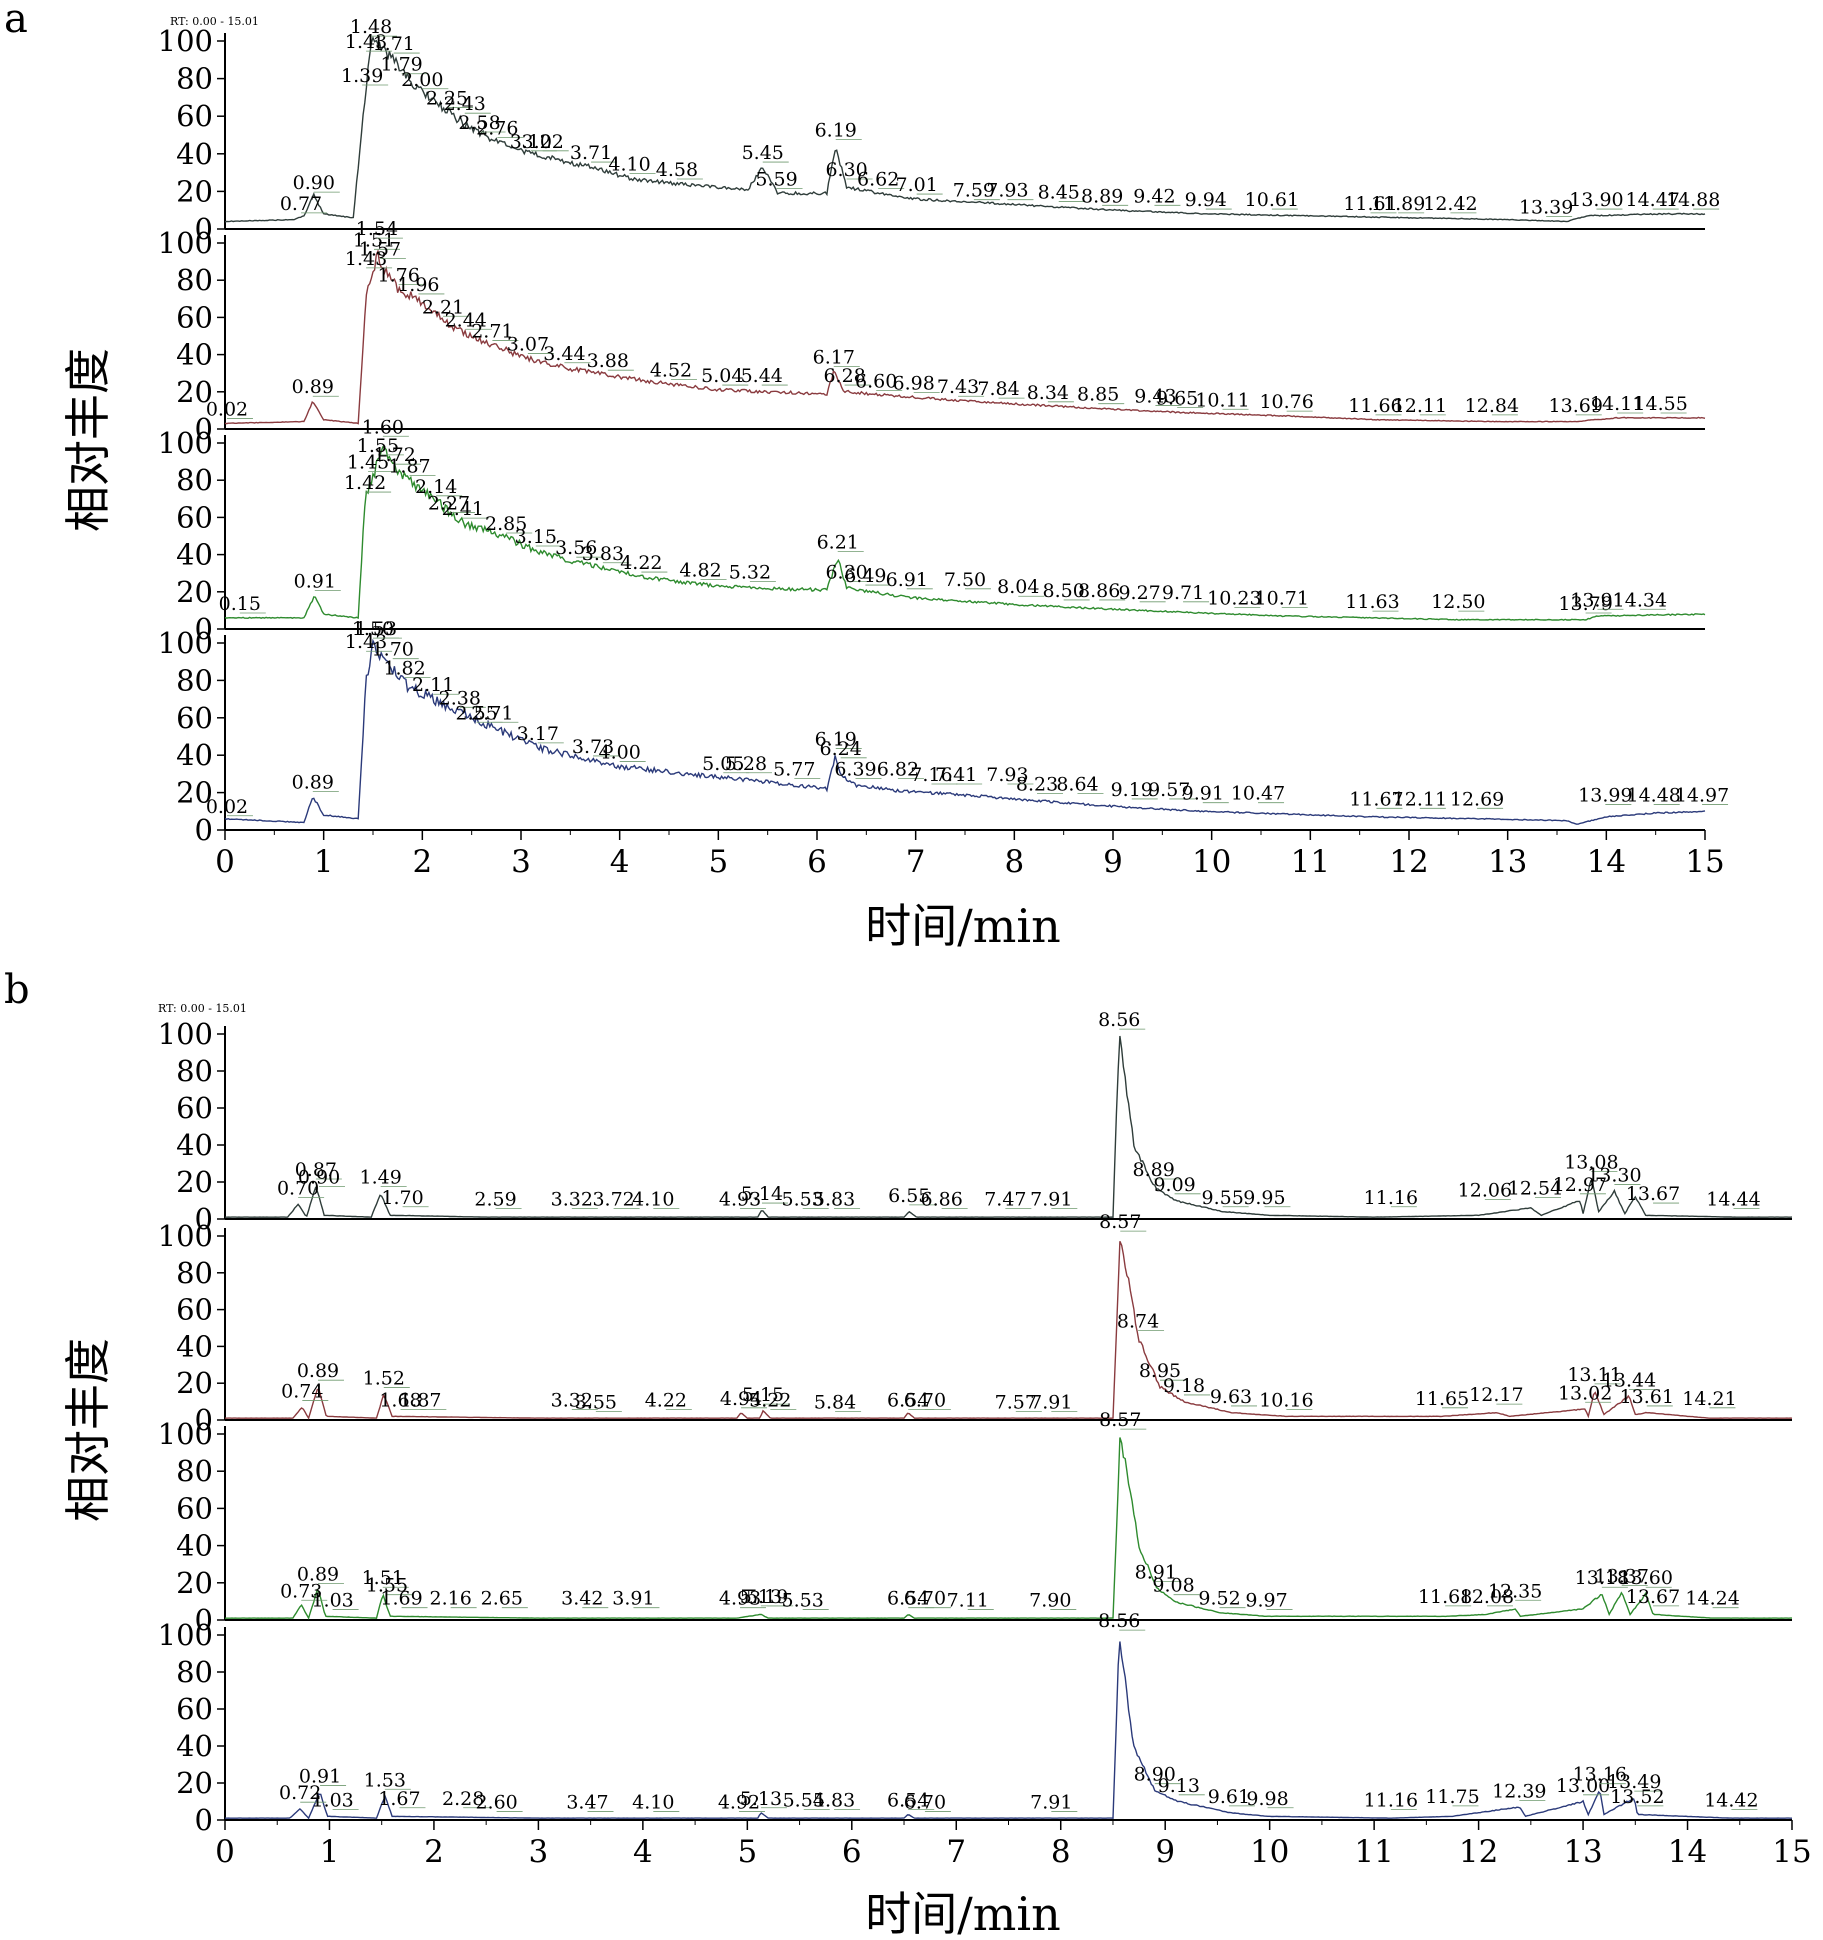  I want to click on panel-a-trace-4-peak-label: 1.70, so click(393, 650).